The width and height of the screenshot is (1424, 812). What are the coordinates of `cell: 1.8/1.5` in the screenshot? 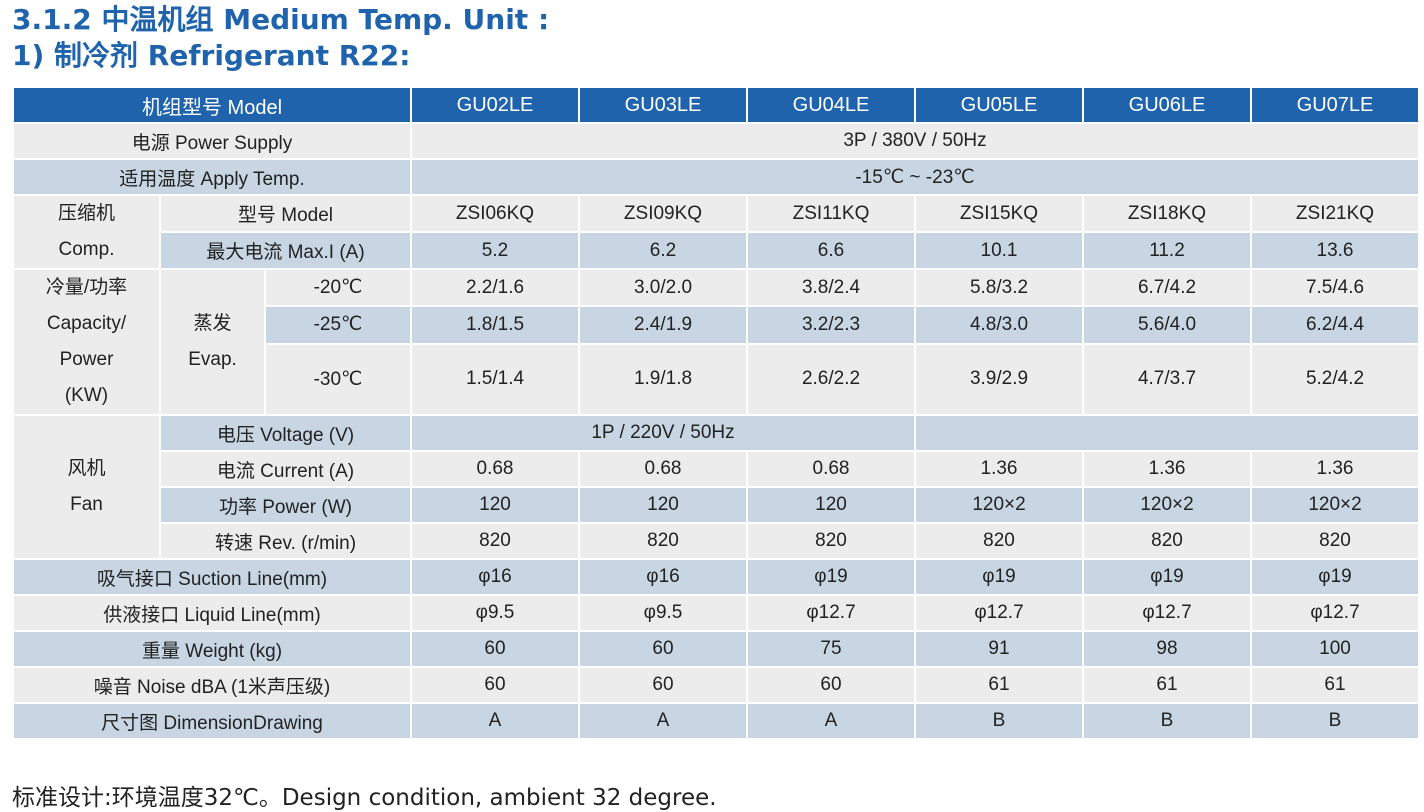 It's located at (495, 325).